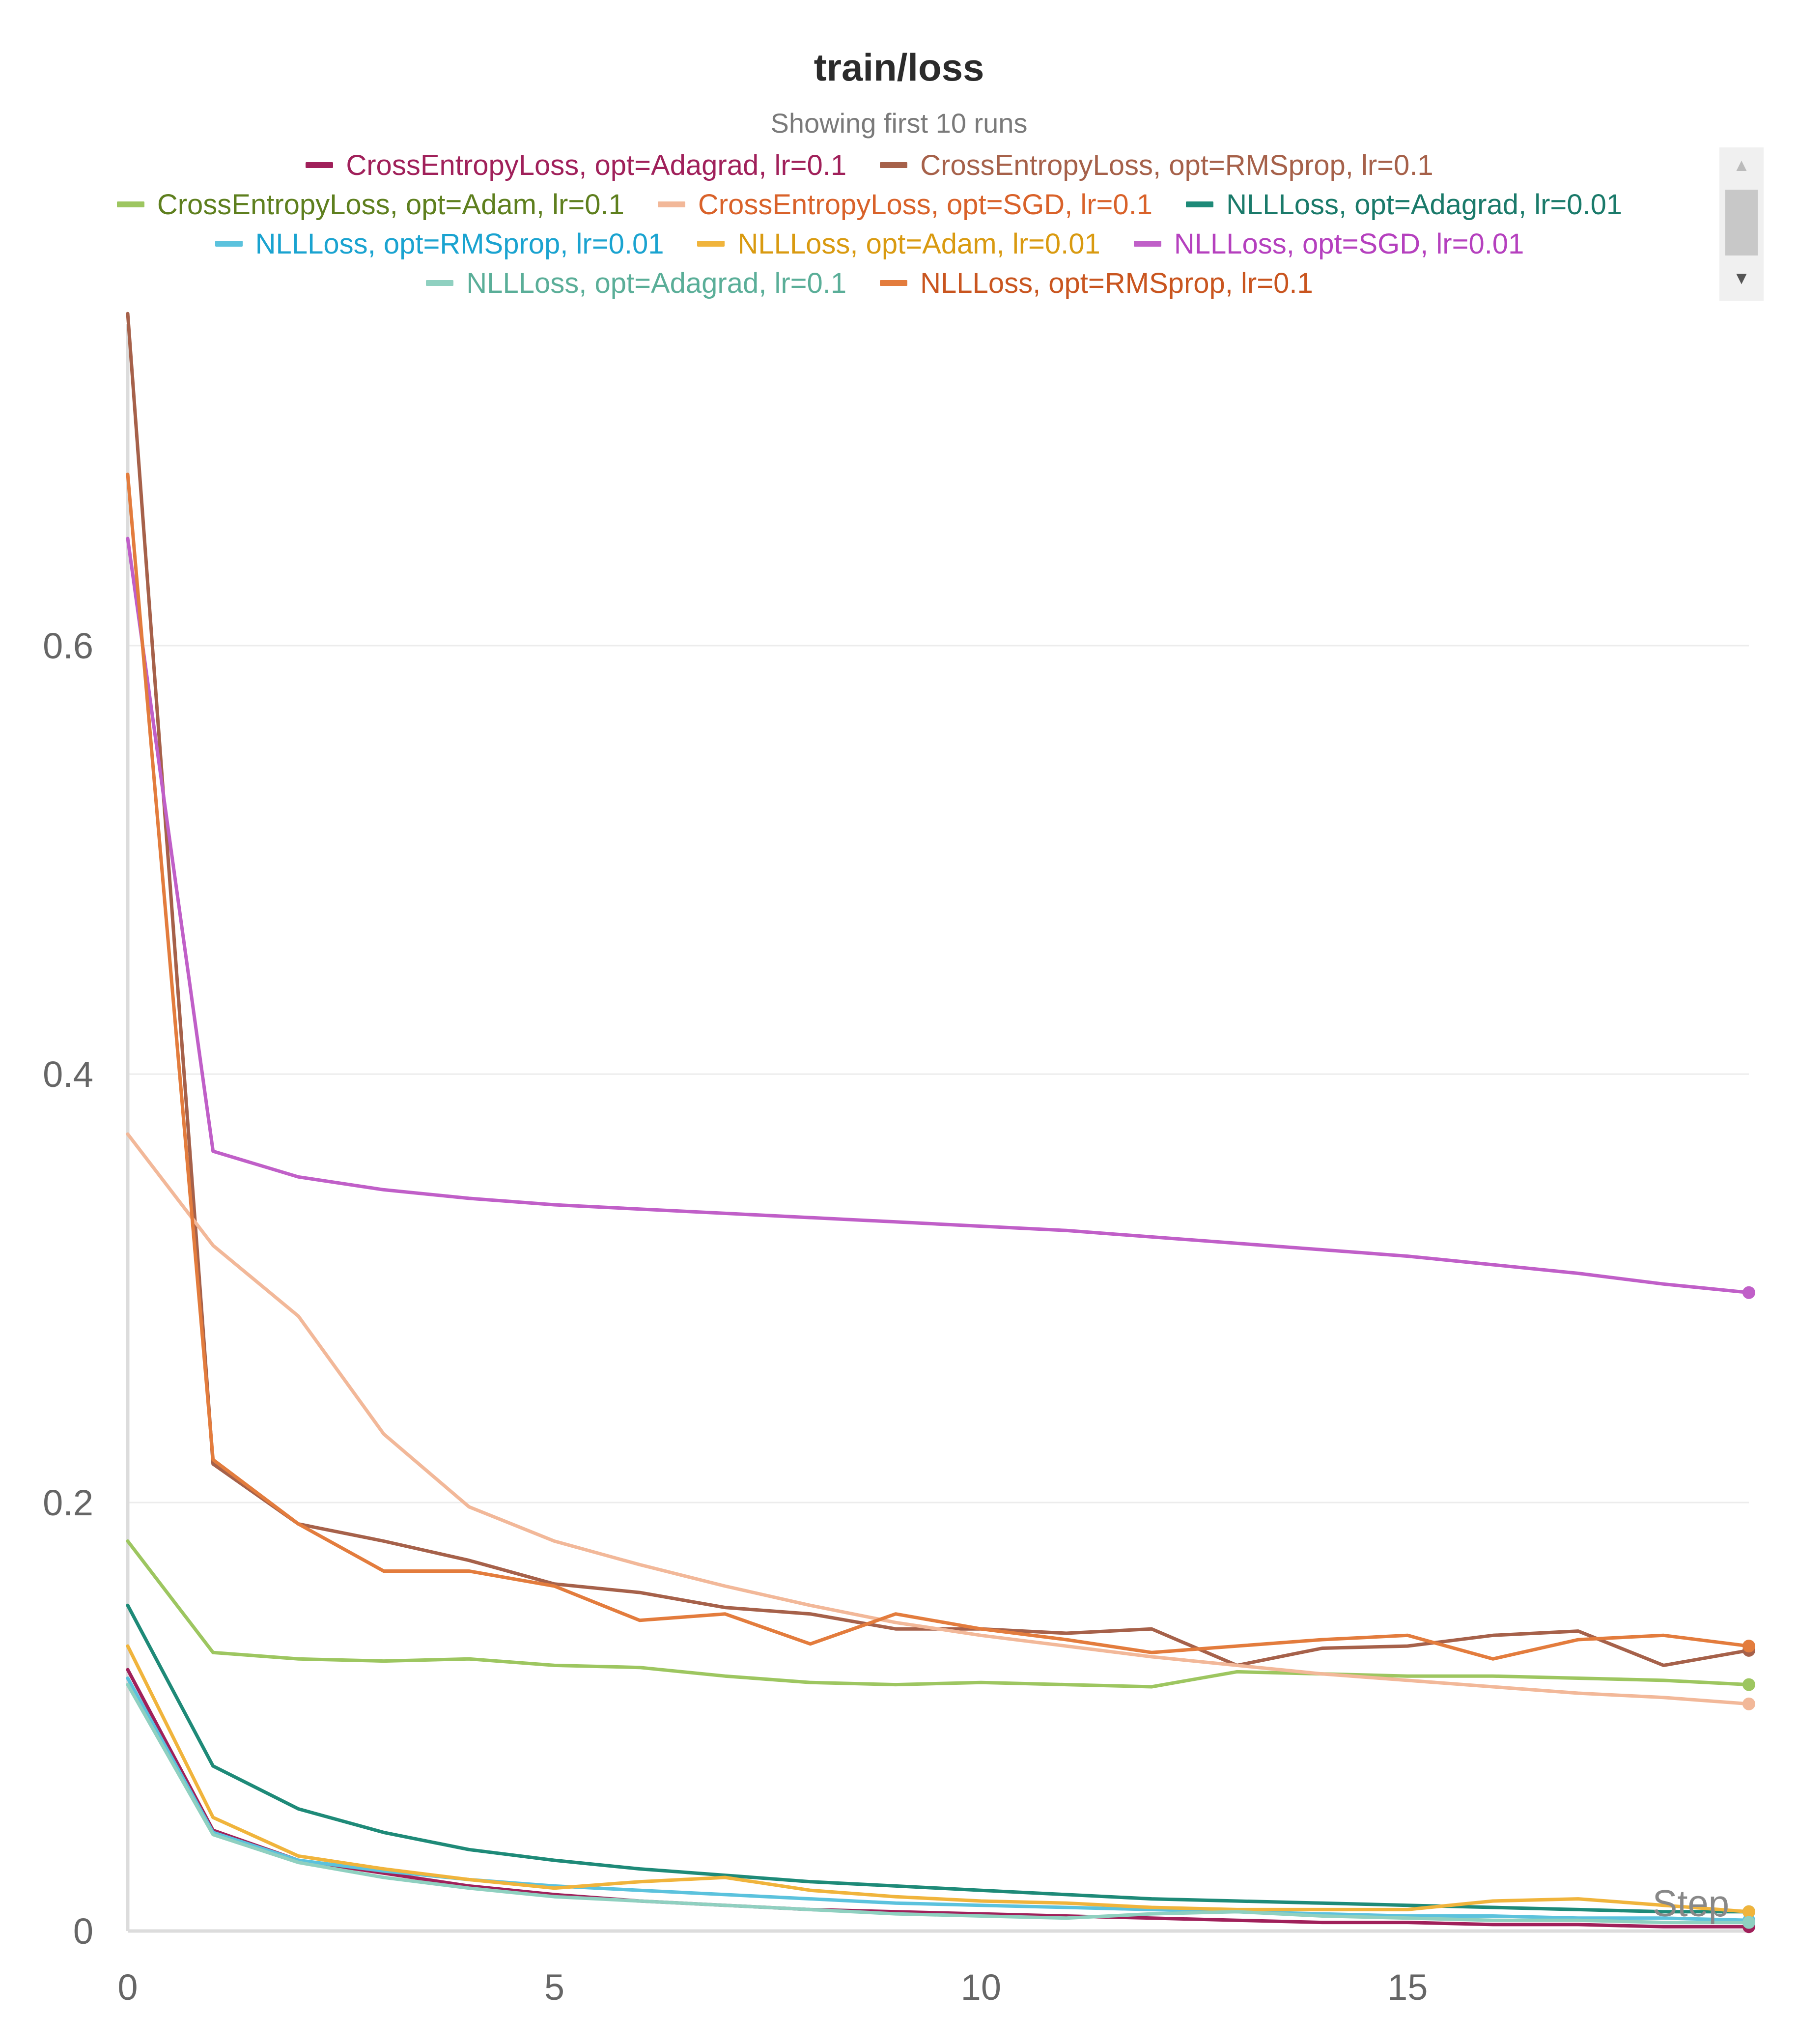 The width and height of the screenshot is (1798, 2044). I want to click on legend-label: NLLLoss, opt=Adam, lr=0.01, so click(918, 243).